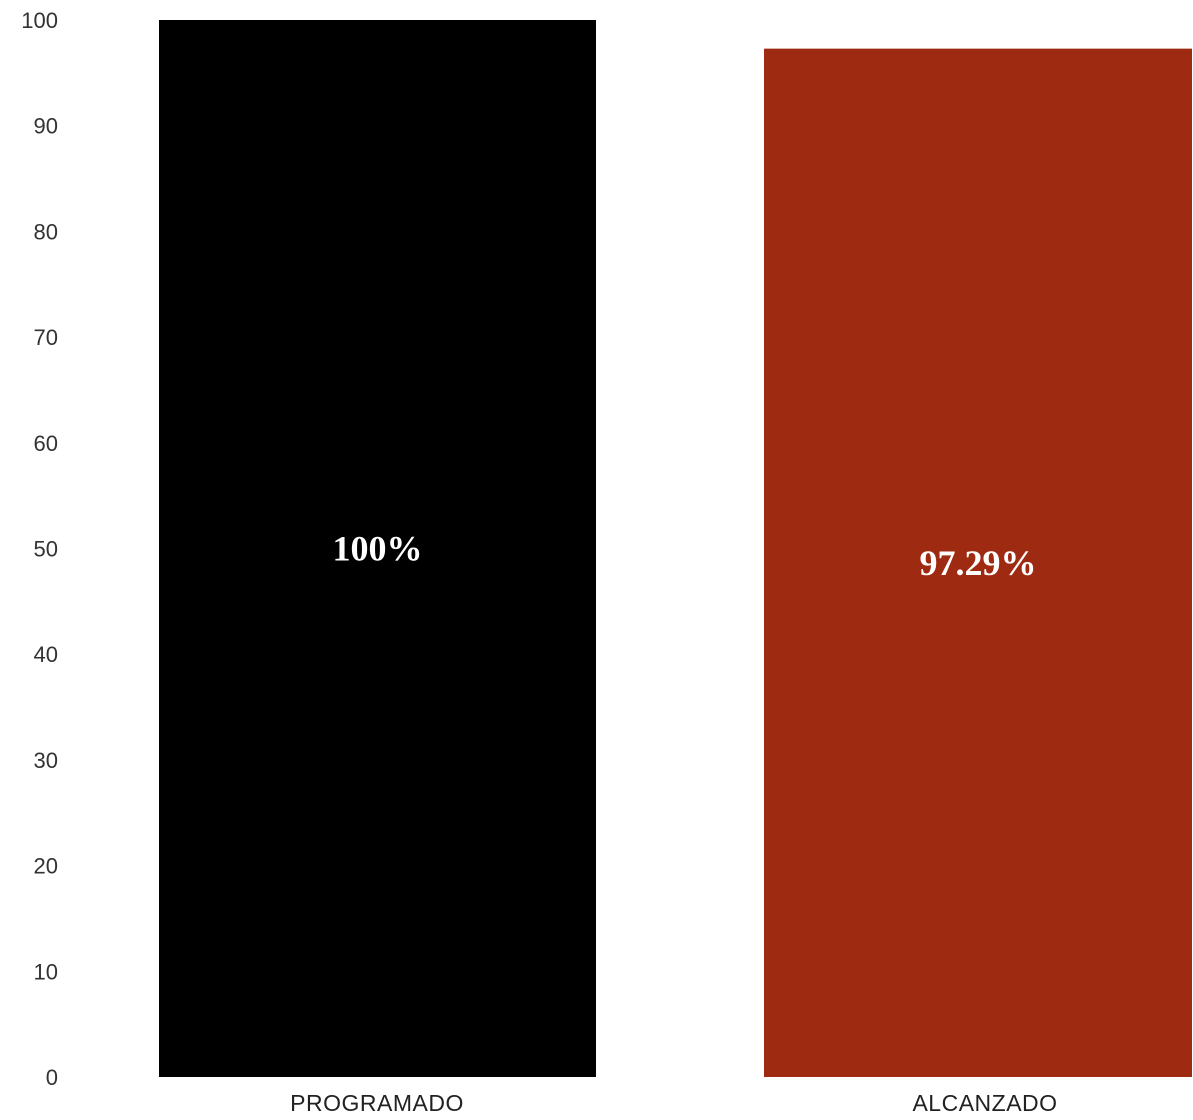  What do you see at coordinates (46, 760) in the screenshot?
I see `y-tick-label: 30` at bounding box center [46, 760].